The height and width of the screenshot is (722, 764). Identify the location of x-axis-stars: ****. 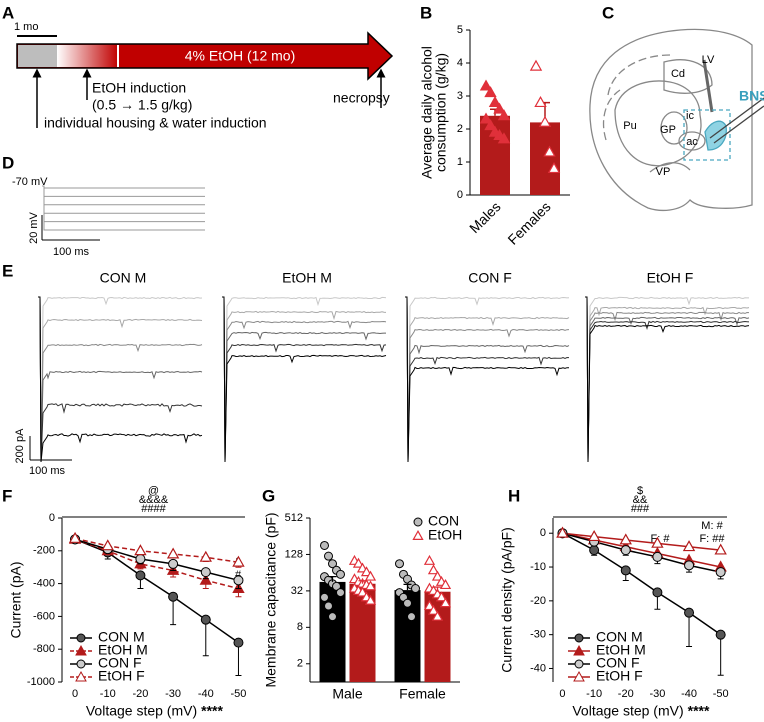
(212, 711).